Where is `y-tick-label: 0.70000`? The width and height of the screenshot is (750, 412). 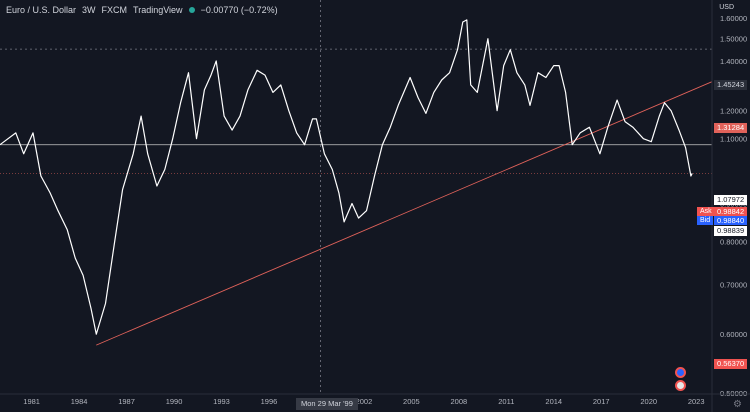 y-tick-label: 0.70000 is located at coordinates (733, 284).